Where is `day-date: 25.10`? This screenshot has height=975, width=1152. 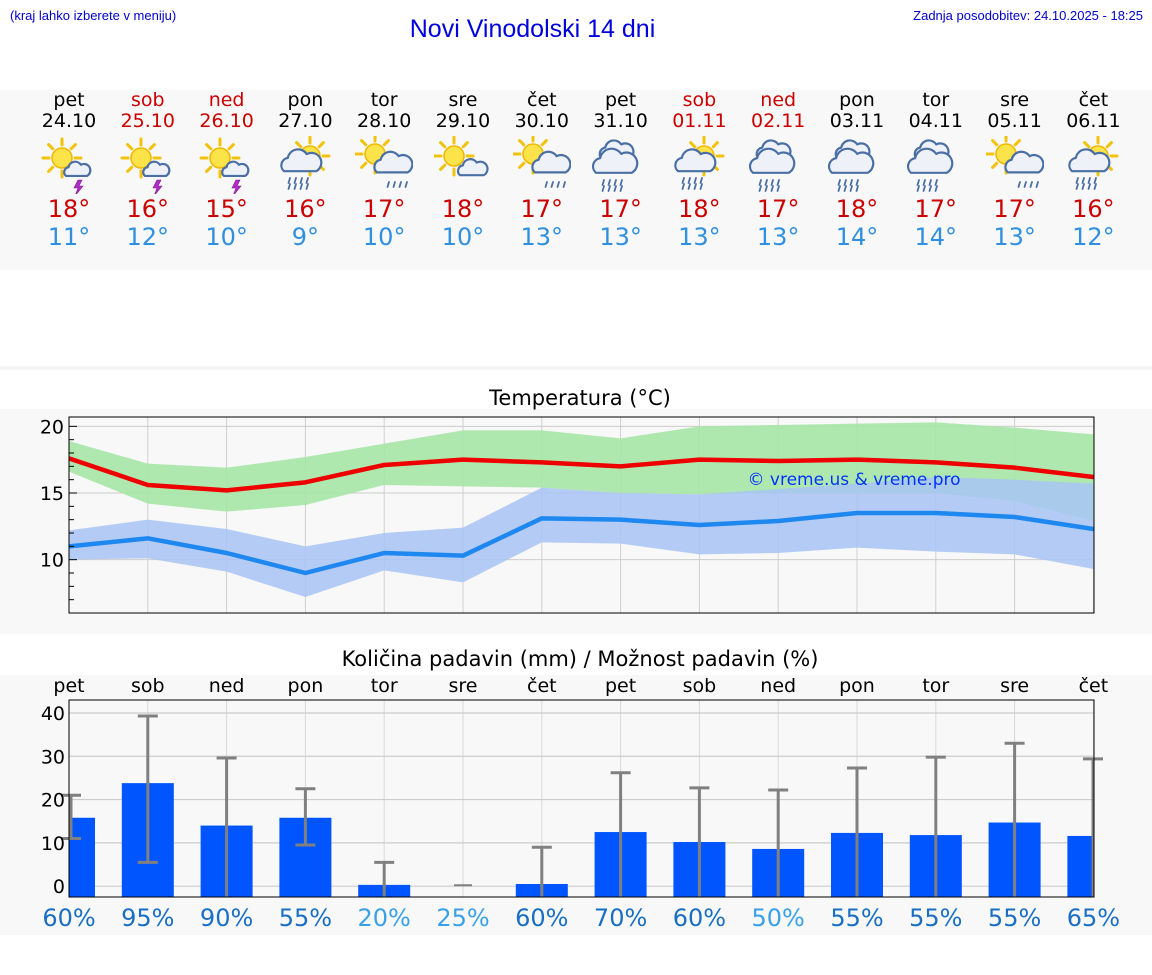 day-date: 25.10 is located at coordinates (147, 121).